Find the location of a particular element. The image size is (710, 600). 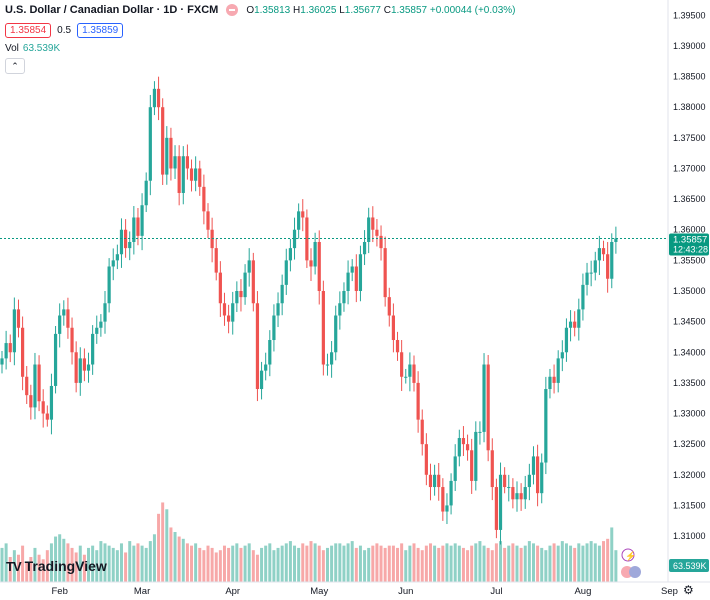

gear-icon: ⚙ is located at coordinates (688, 590).